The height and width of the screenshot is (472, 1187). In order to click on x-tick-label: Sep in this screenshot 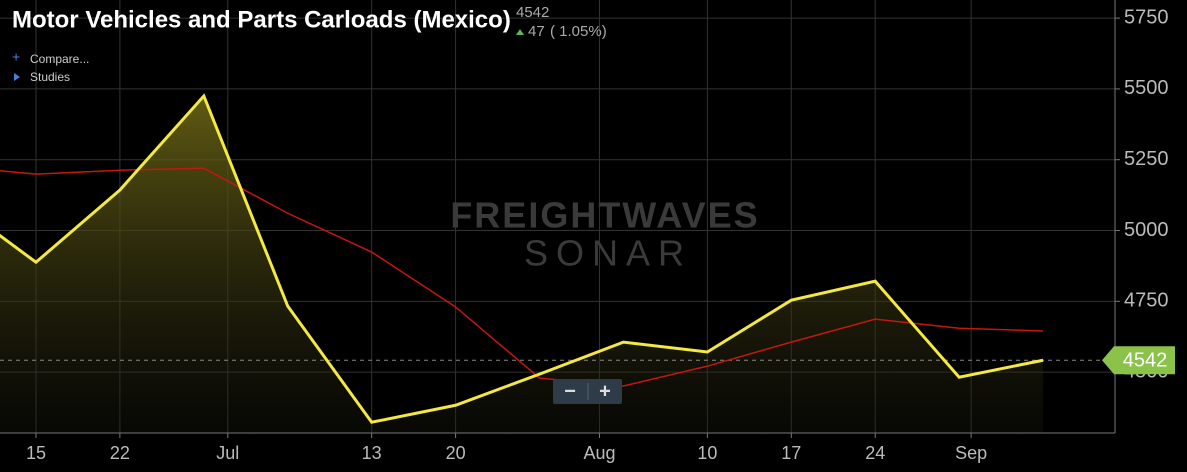, I will do `click(971, 453)`.